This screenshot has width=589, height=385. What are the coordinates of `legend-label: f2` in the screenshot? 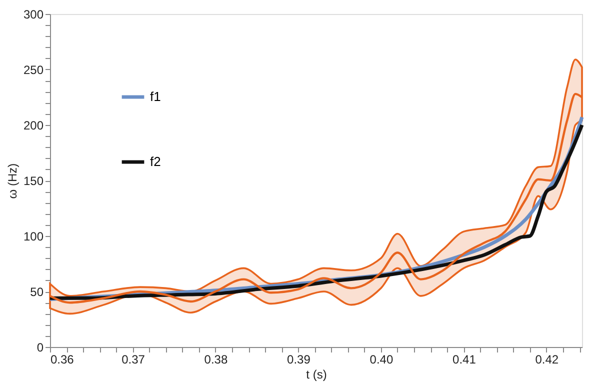 It's located at (155, 161).